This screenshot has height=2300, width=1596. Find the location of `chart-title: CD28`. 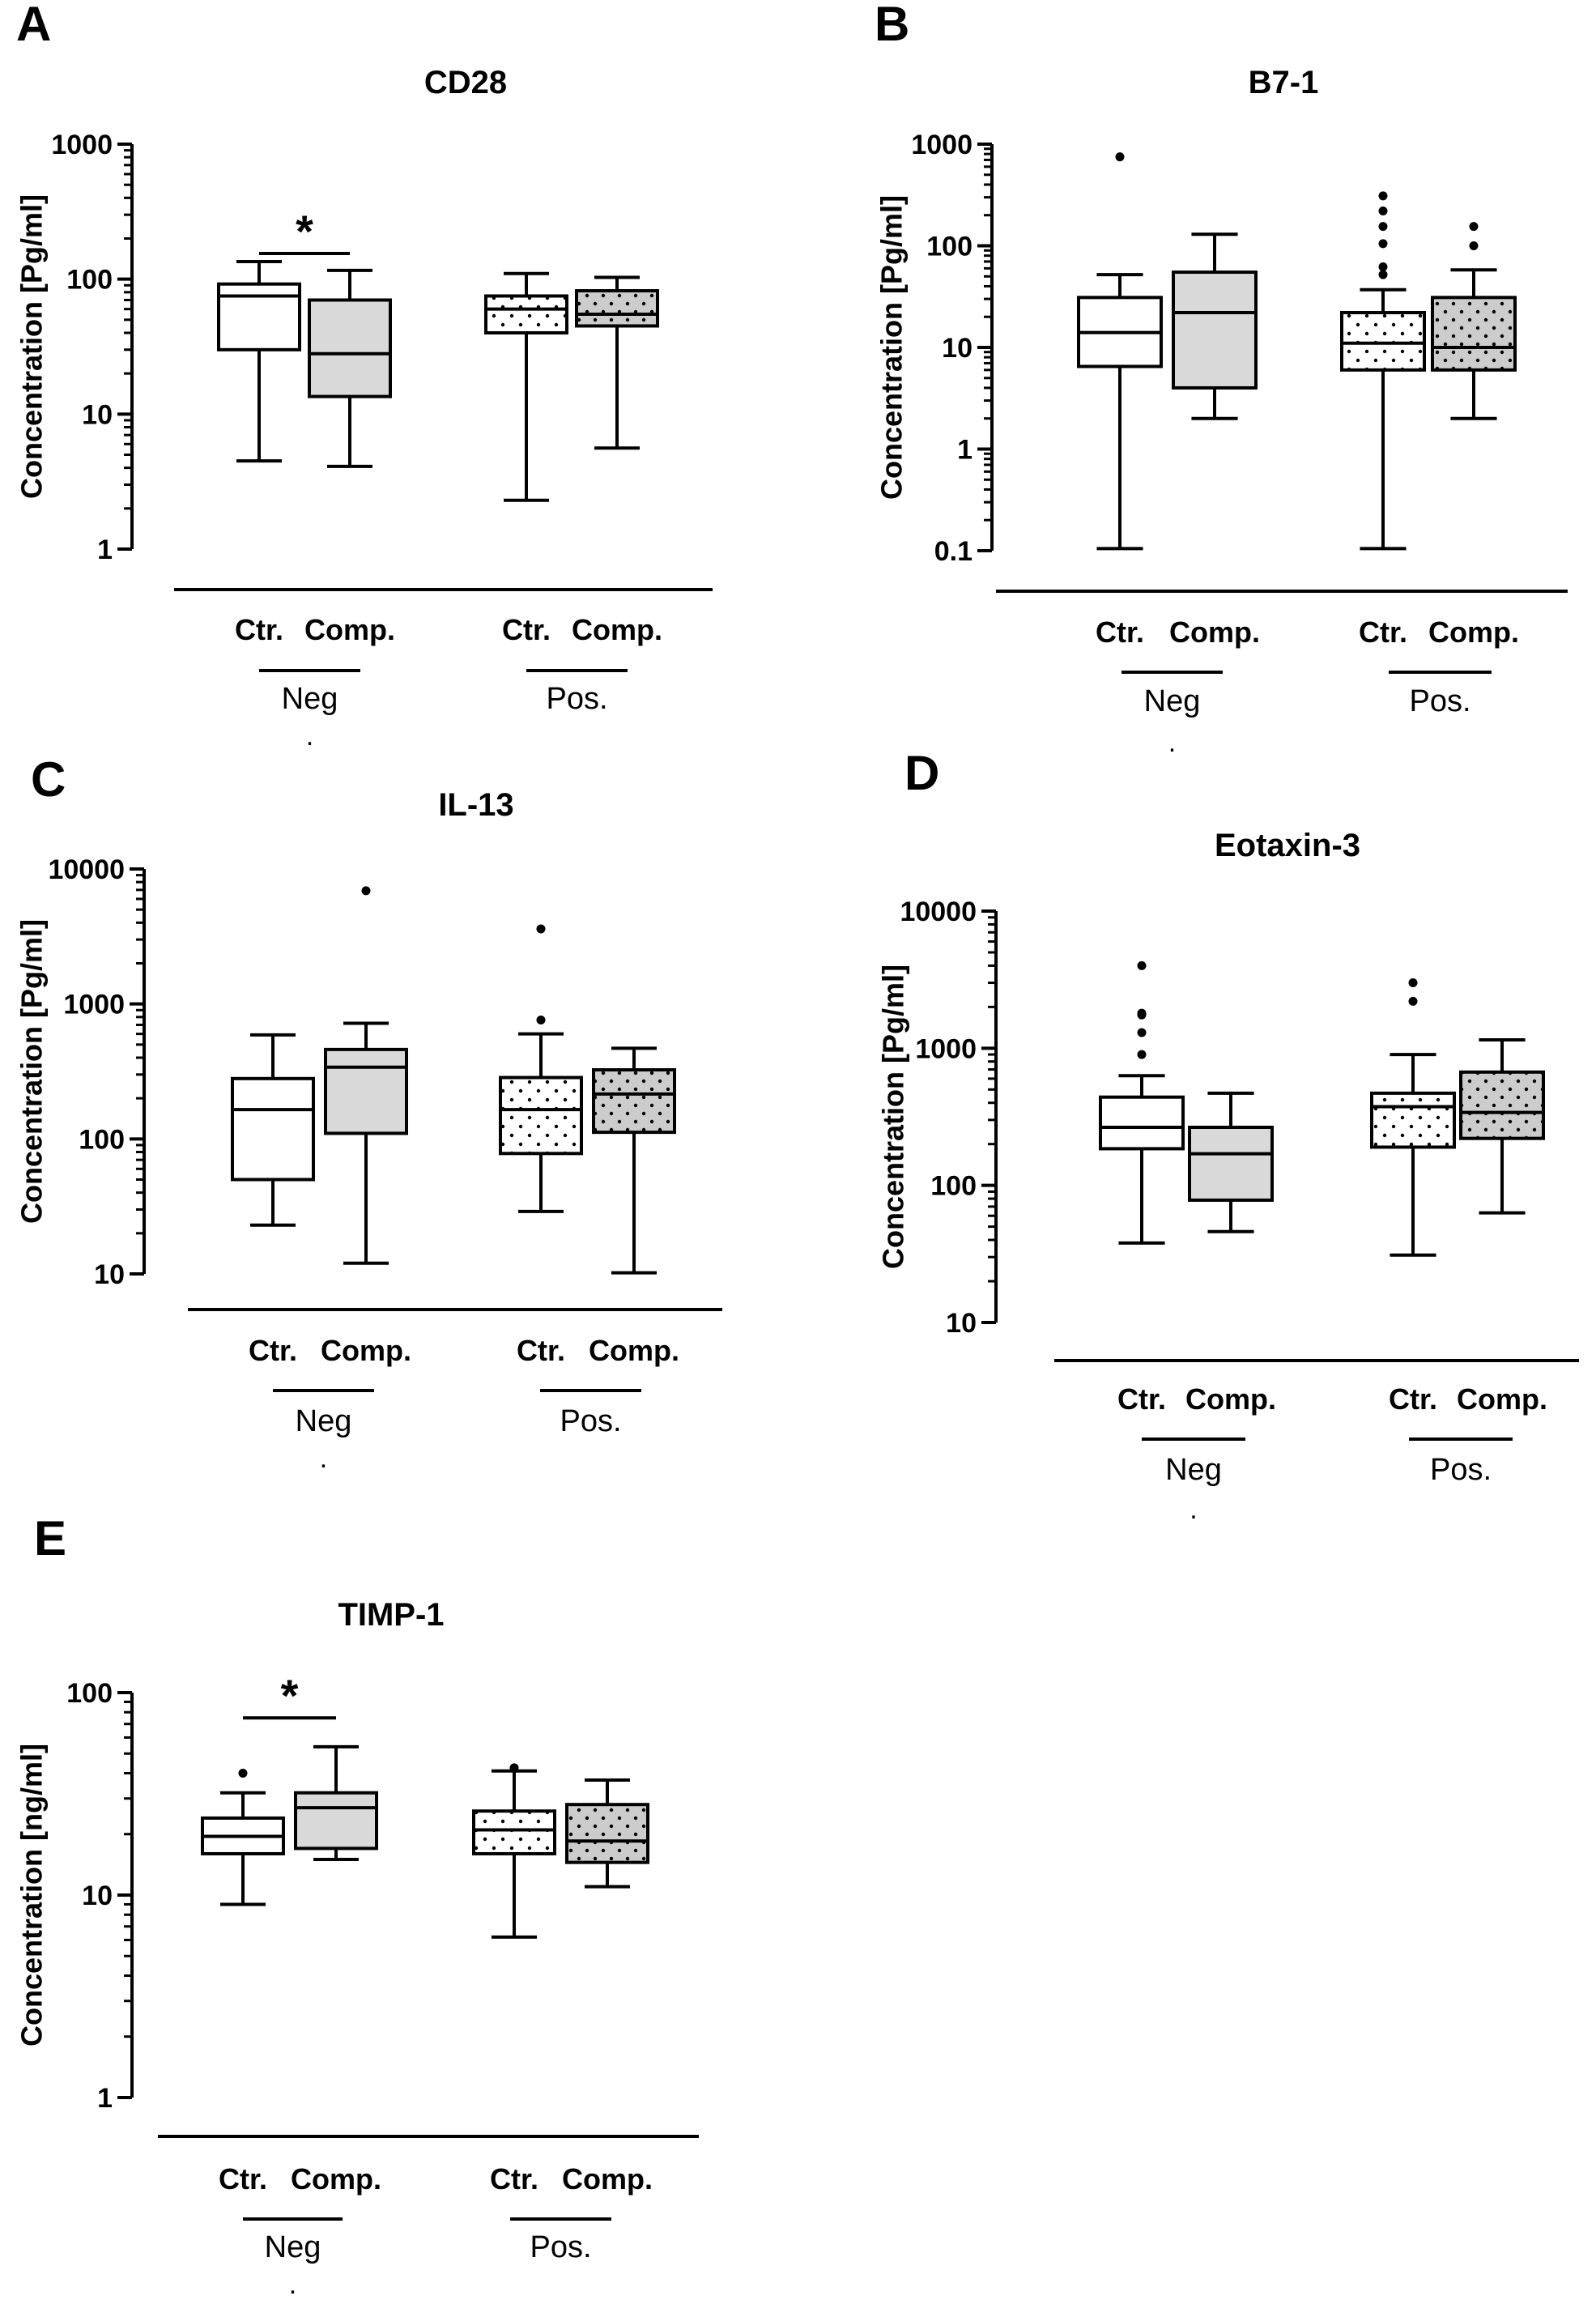

chart-title: CD28 is located at coordinates (465, 82).